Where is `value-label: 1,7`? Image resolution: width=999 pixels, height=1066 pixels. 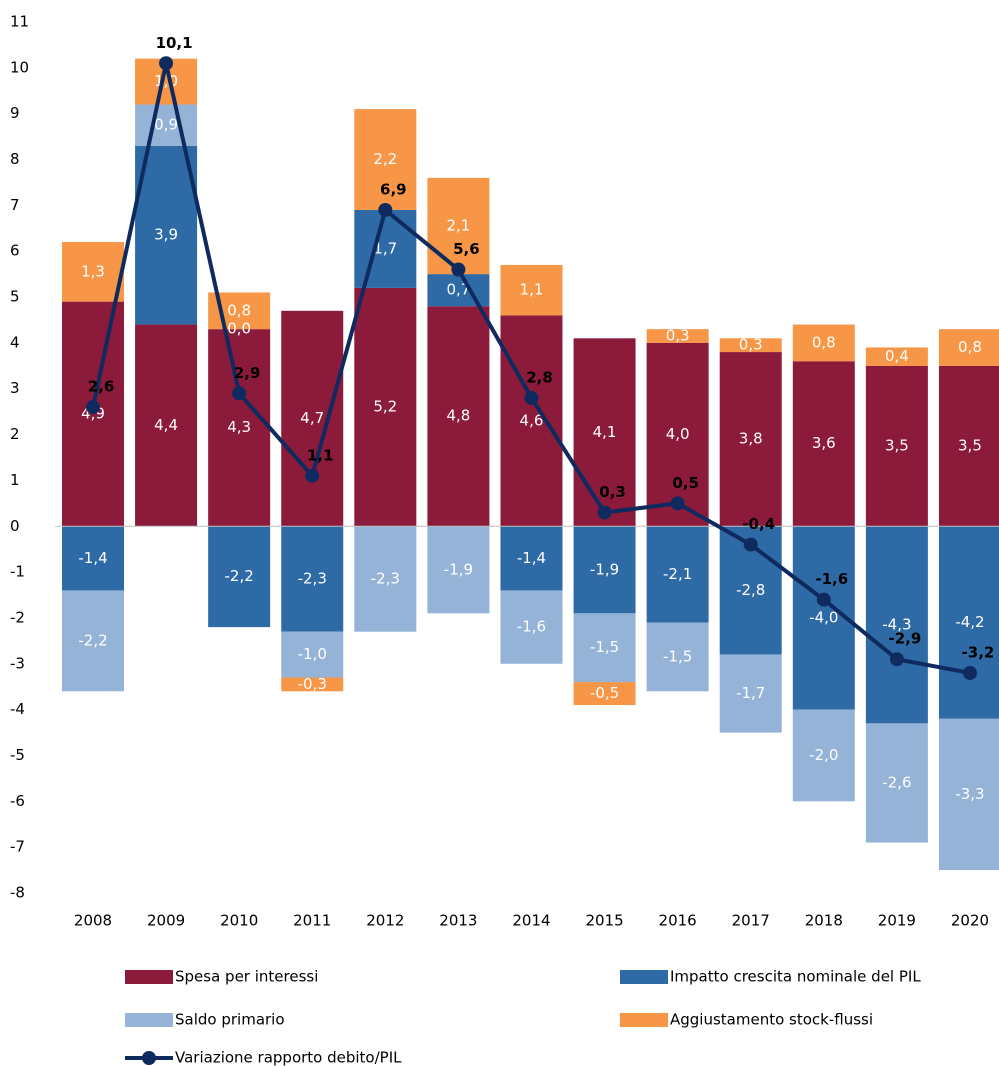 value-label: 1,7 is located at coordinates (385, 248).